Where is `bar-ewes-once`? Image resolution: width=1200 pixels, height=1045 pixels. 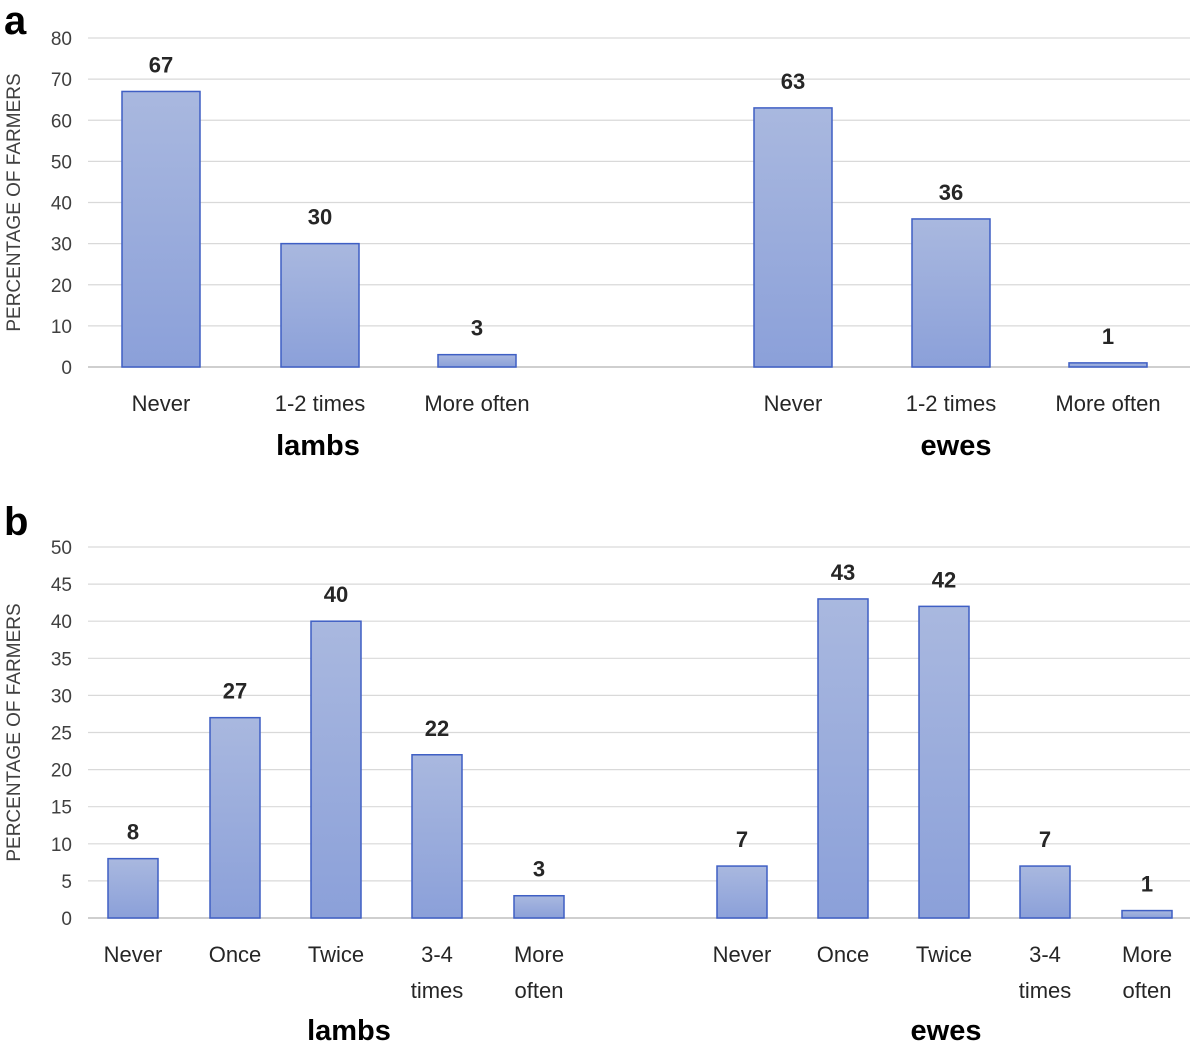 bar-ewes-once is located at coordinates (843, 758).